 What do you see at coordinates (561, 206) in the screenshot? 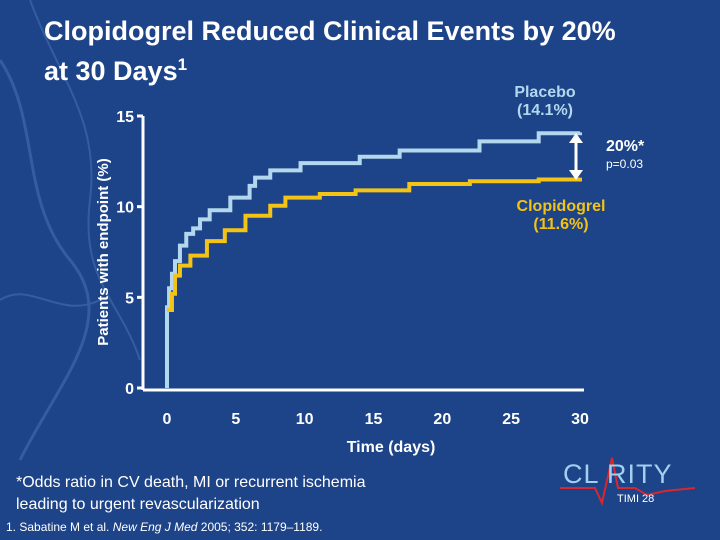
I see `clopidogrel-name: Clopidogrel` at bounding box center [561, 206].